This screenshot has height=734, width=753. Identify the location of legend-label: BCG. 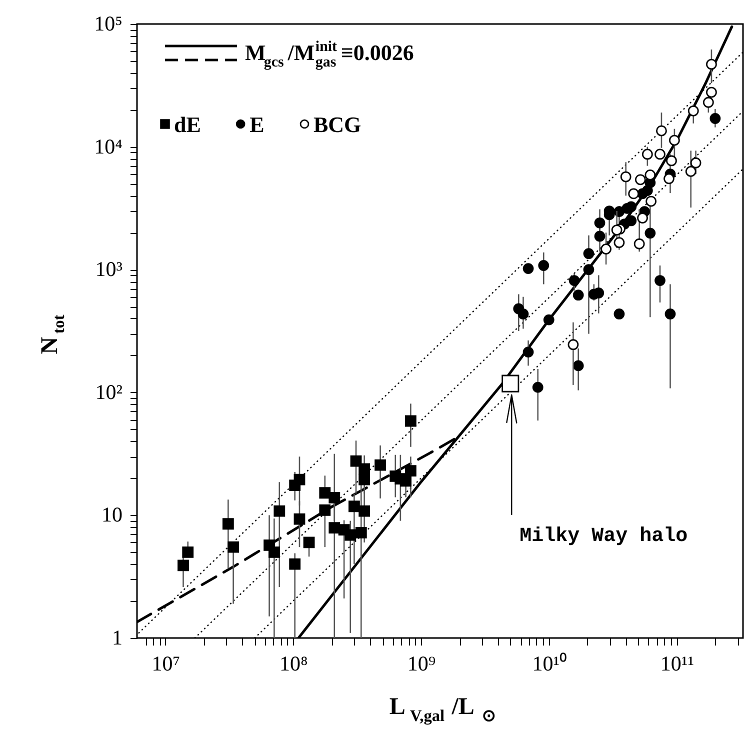
(338, 124).